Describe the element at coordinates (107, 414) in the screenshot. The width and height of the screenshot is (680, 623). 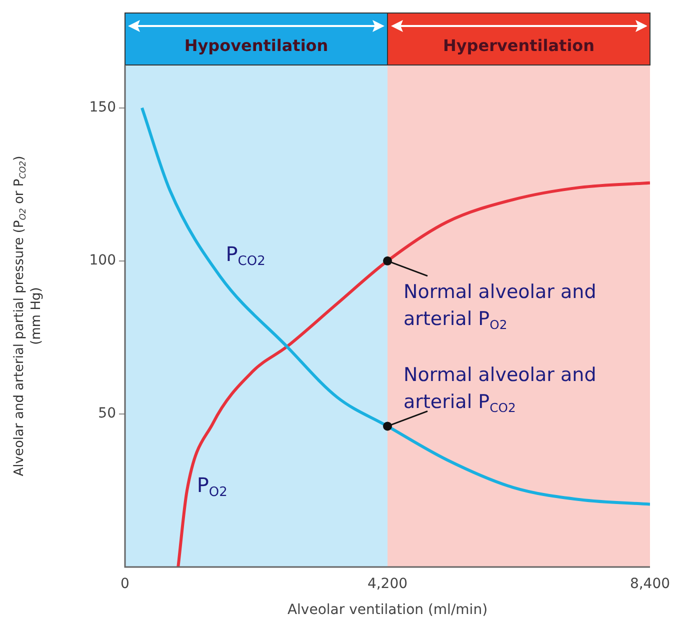
I see `y-tick-label: 50` at that location.